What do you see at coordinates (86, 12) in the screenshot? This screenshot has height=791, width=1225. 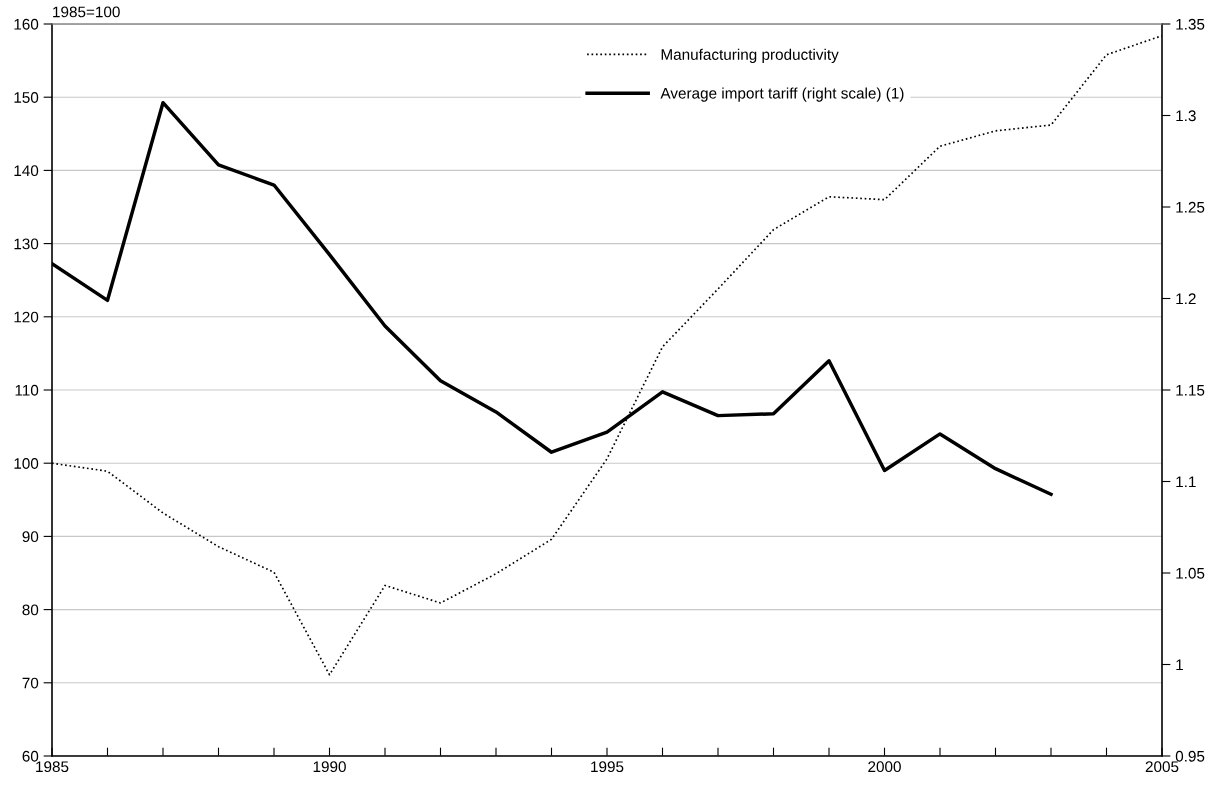 I see `y-axis-title: 1985=100` at bounding box center [86, 12].